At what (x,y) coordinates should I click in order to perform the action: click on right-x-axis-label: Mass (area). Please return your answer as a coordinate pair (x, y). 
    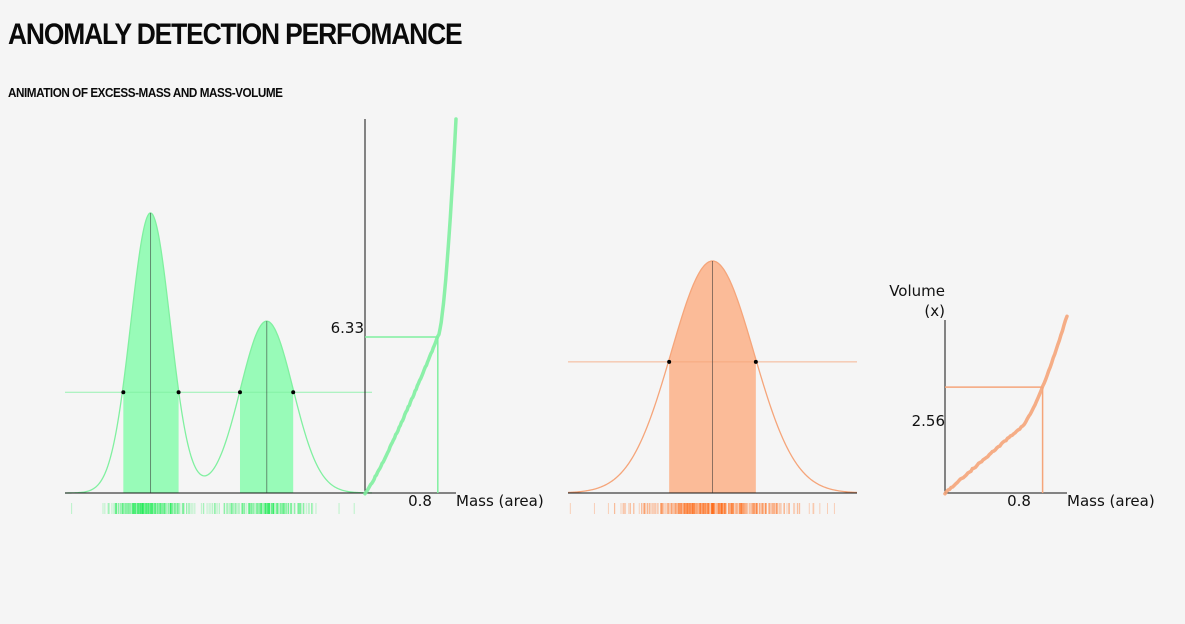
    Looking at the image, I should click on (1111, 501).